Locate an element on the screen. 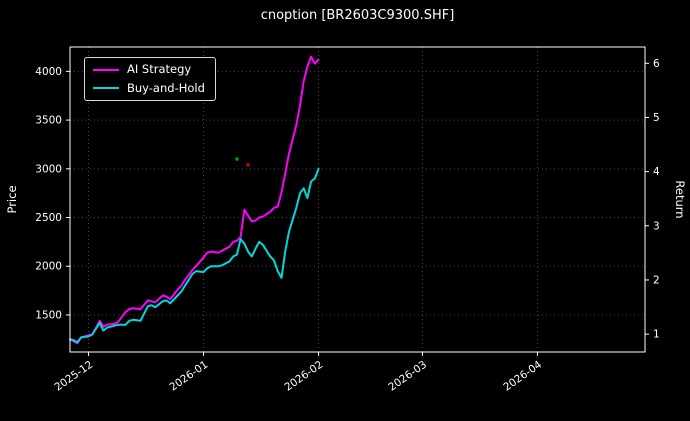 This screenshot has height=421, width=690. legend-item-ai-strategy: AI Strategy is located at coordinates (149, 69).